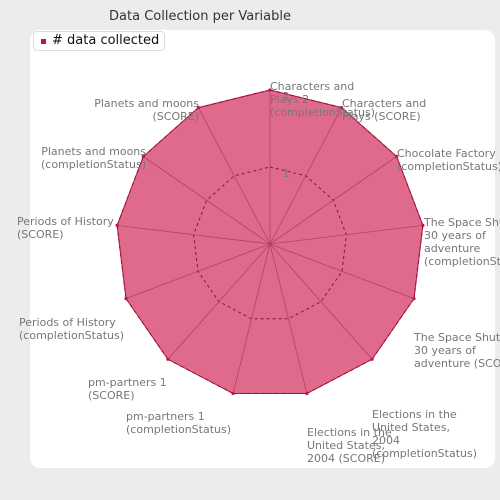 This screenshot has width=500, height=500. What do you see at coordinates (200, 16) in the screenshot?
I see `chart-title: Data Collection per Variable` at bounding box center [200, 16].